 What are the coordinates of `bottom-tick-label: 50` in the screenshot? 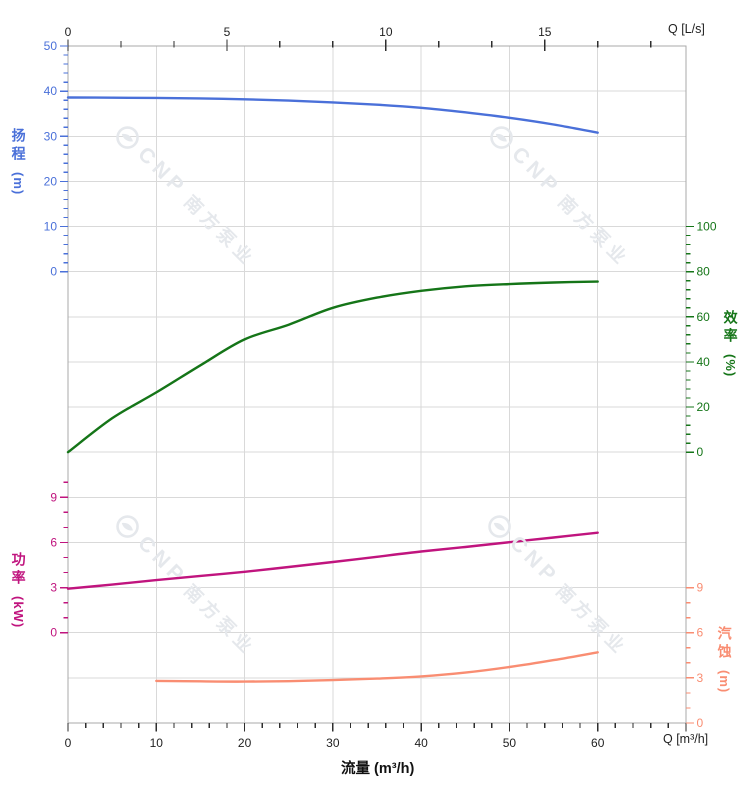 It's located at (510, 743).